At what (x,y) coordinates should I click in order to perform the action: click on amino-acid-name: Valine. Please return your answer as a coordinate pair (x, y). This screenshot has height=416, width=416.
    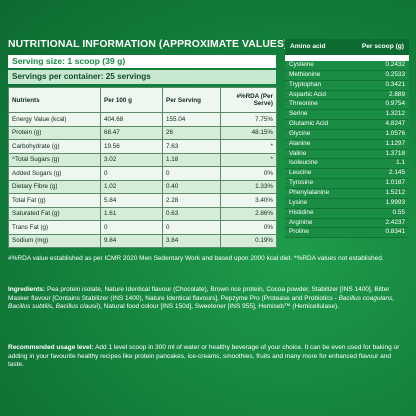
    Looking at the image, I should click on (324, 154).